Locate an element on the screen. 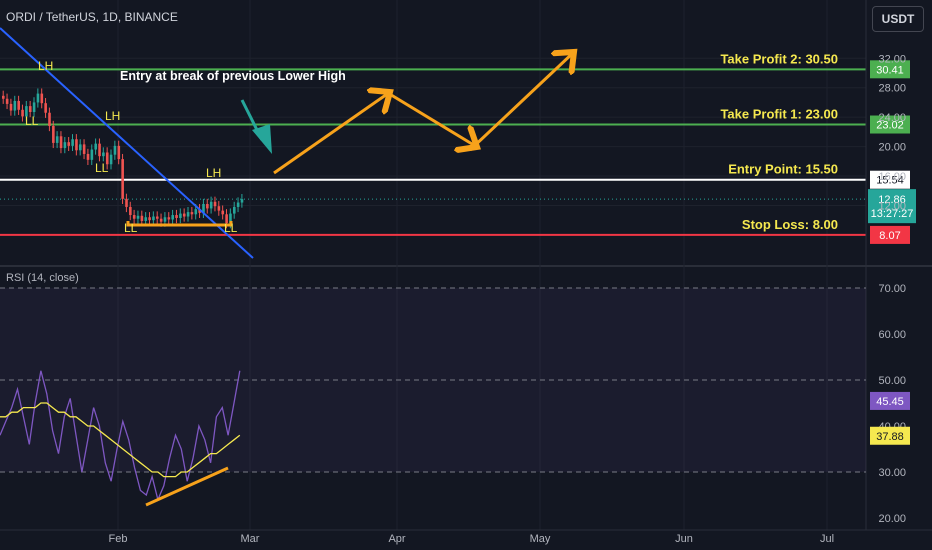  countdown-text: 13:27:27 is located at coordinates (892, 214).